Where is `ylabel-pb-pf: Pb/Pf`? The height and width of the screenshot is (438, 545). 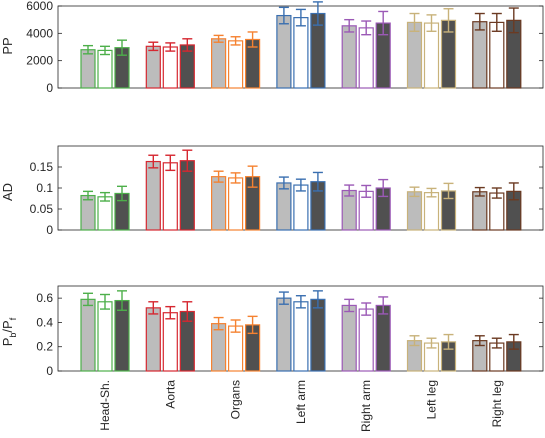
ylabel-pb-pf: Pb/Pf is located at coordinates (9, 331).